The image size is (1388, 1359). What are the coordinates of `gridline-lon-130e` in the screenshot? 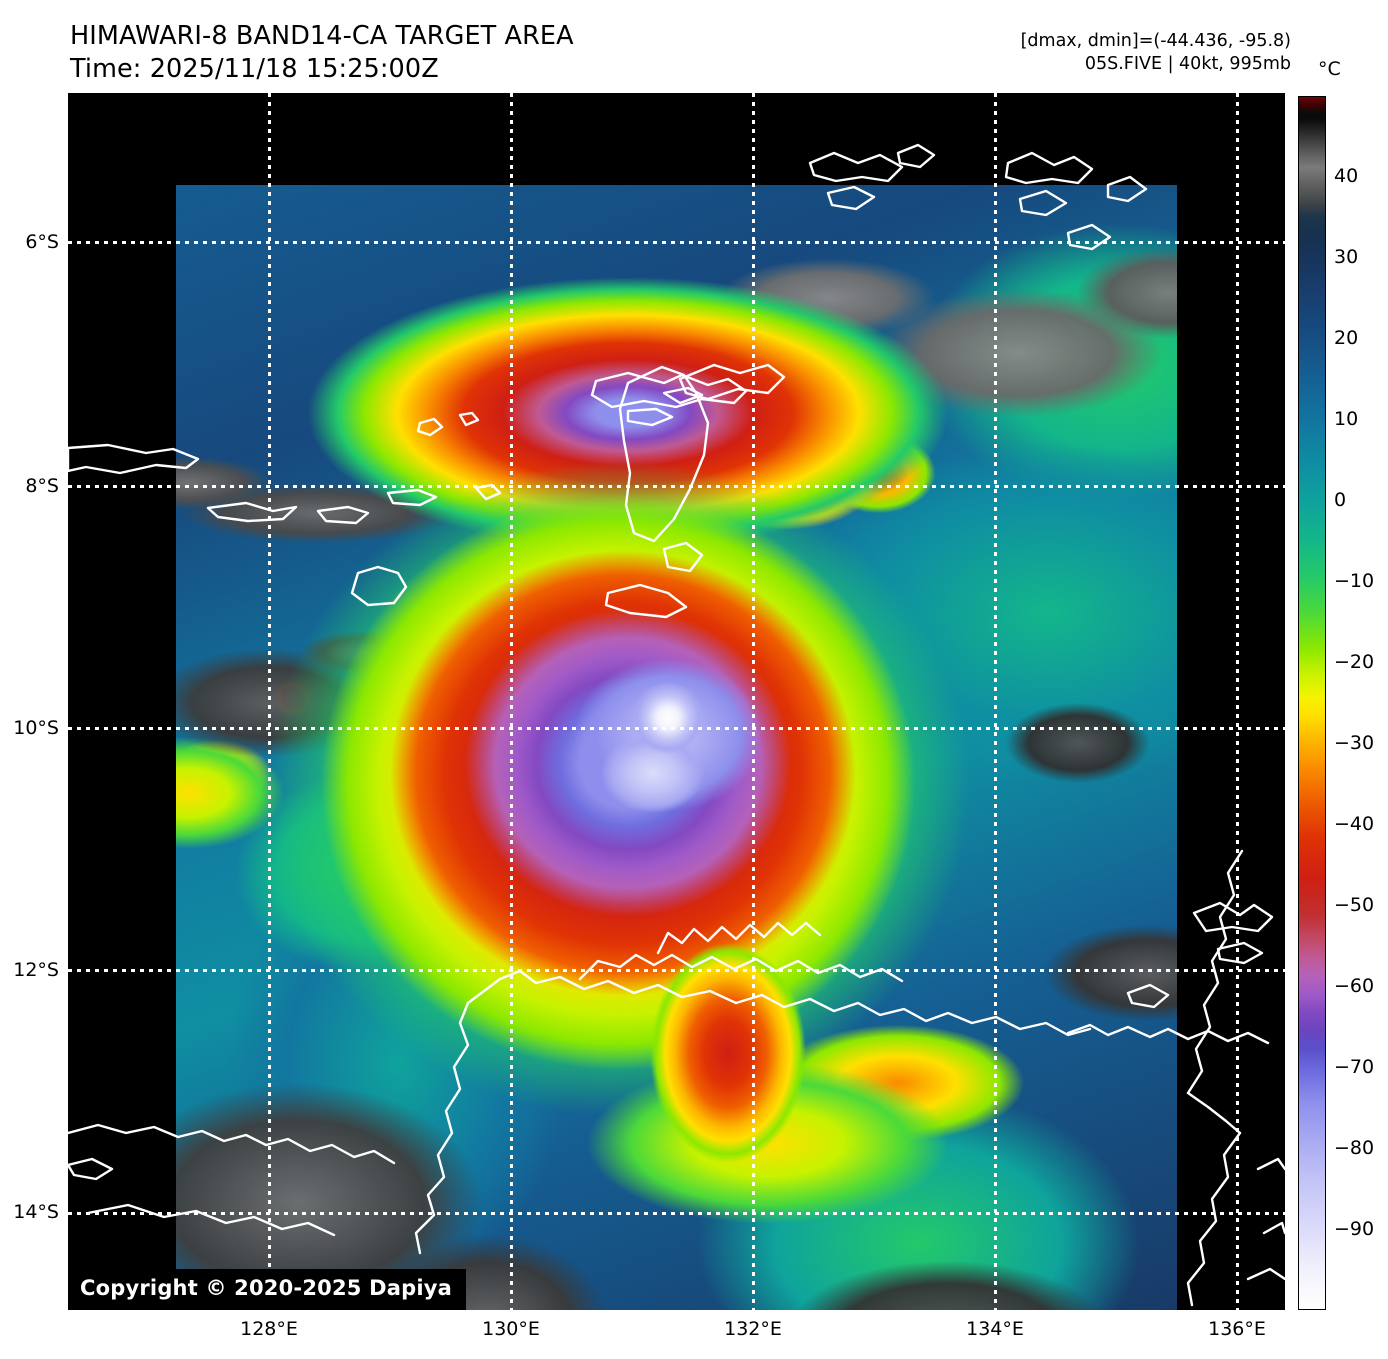 It's located at (511, 701).